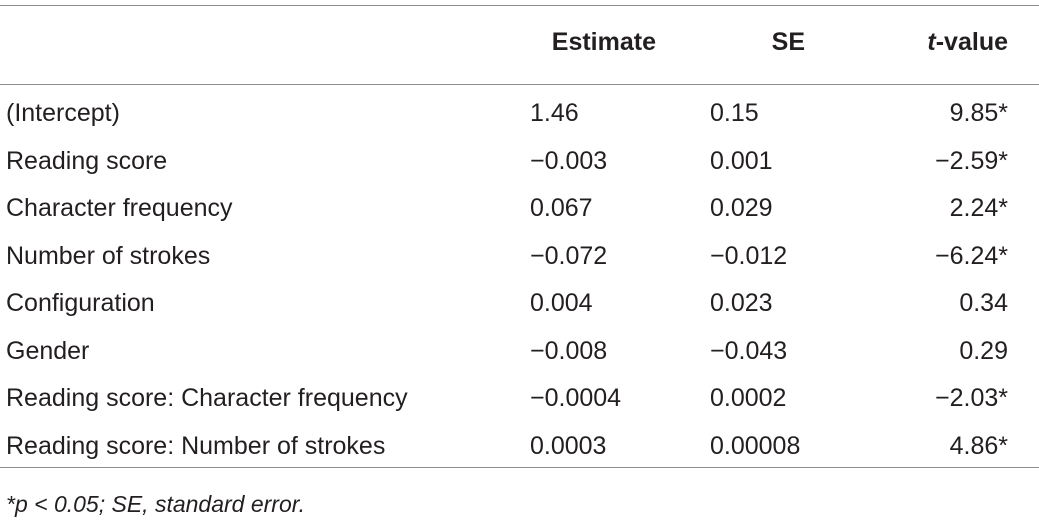 This screenshot has width=1039, height=528. What do you see at coordinates (755, 445) in the screenshot?
I see `row-se: 0.00008` at bounding box center [755, 445].